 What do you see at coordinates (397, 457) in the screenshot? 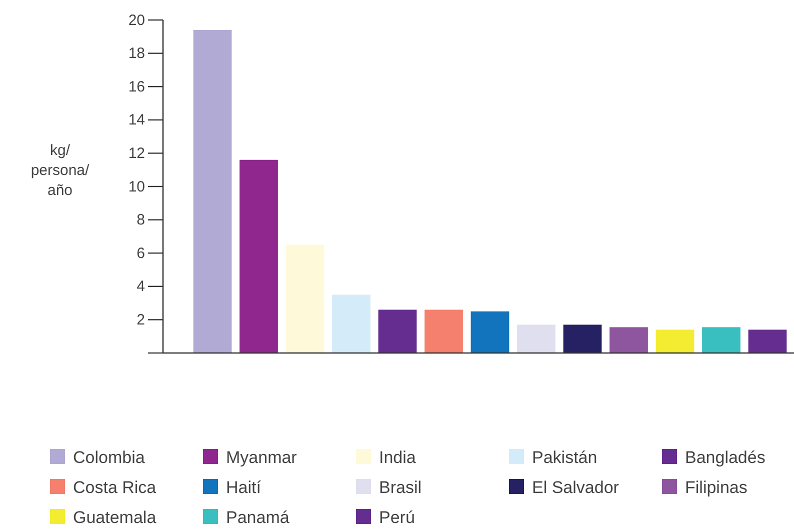
I see `legend-label: India` at bounding box center [397, 457].